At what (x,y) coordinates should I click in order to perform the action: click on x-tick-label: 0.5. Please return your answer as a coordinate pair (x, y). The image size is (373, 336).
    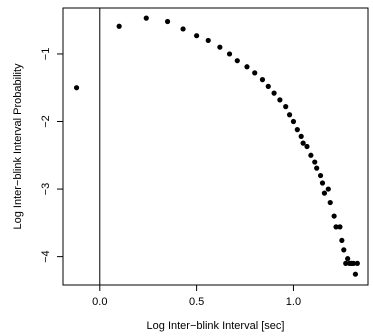
    Looking at the image, I should click on (196, 302).